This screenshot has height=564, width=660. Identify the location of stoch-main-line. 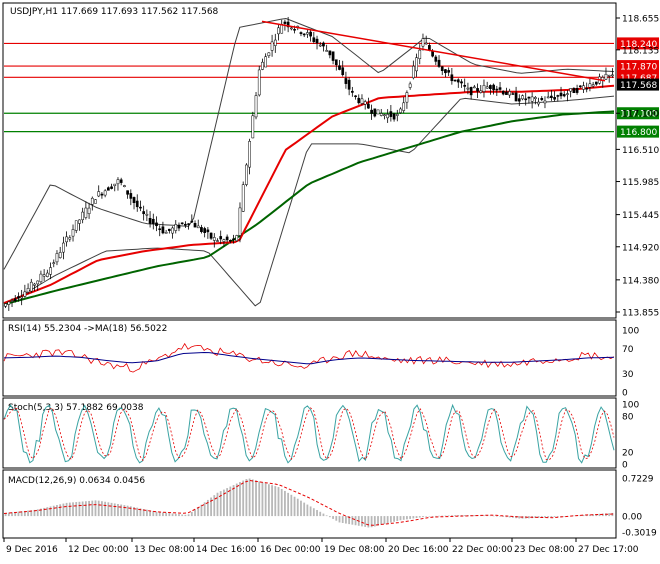
(309, 433).